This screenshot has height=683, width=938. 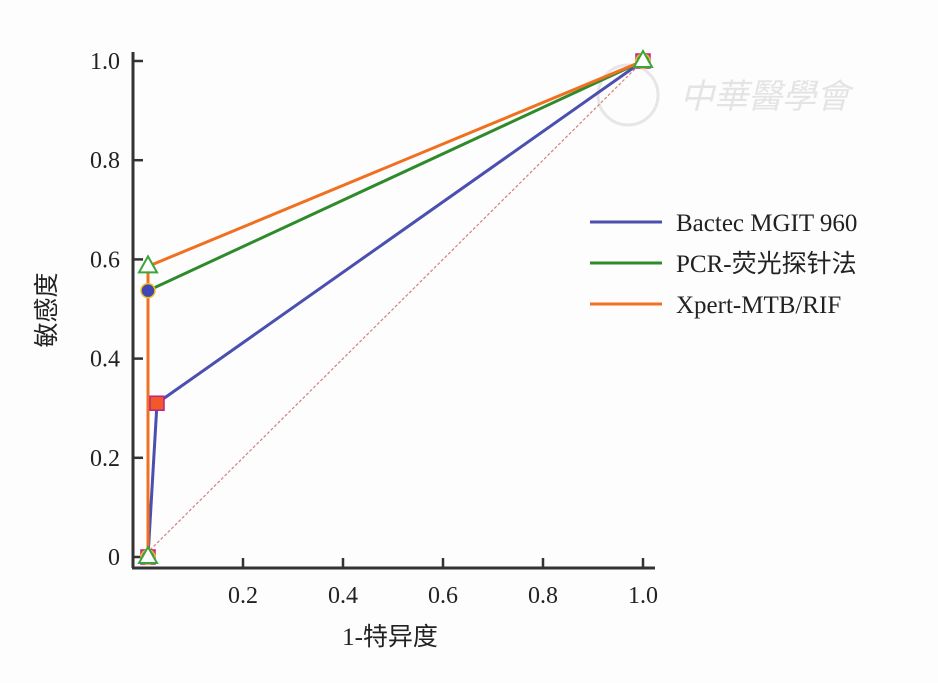 What do you see at coordinates (758, 305) in the screenshot?
I see `legend-label: Xpert-MTB/RIF` at bounding box center [758, 305].